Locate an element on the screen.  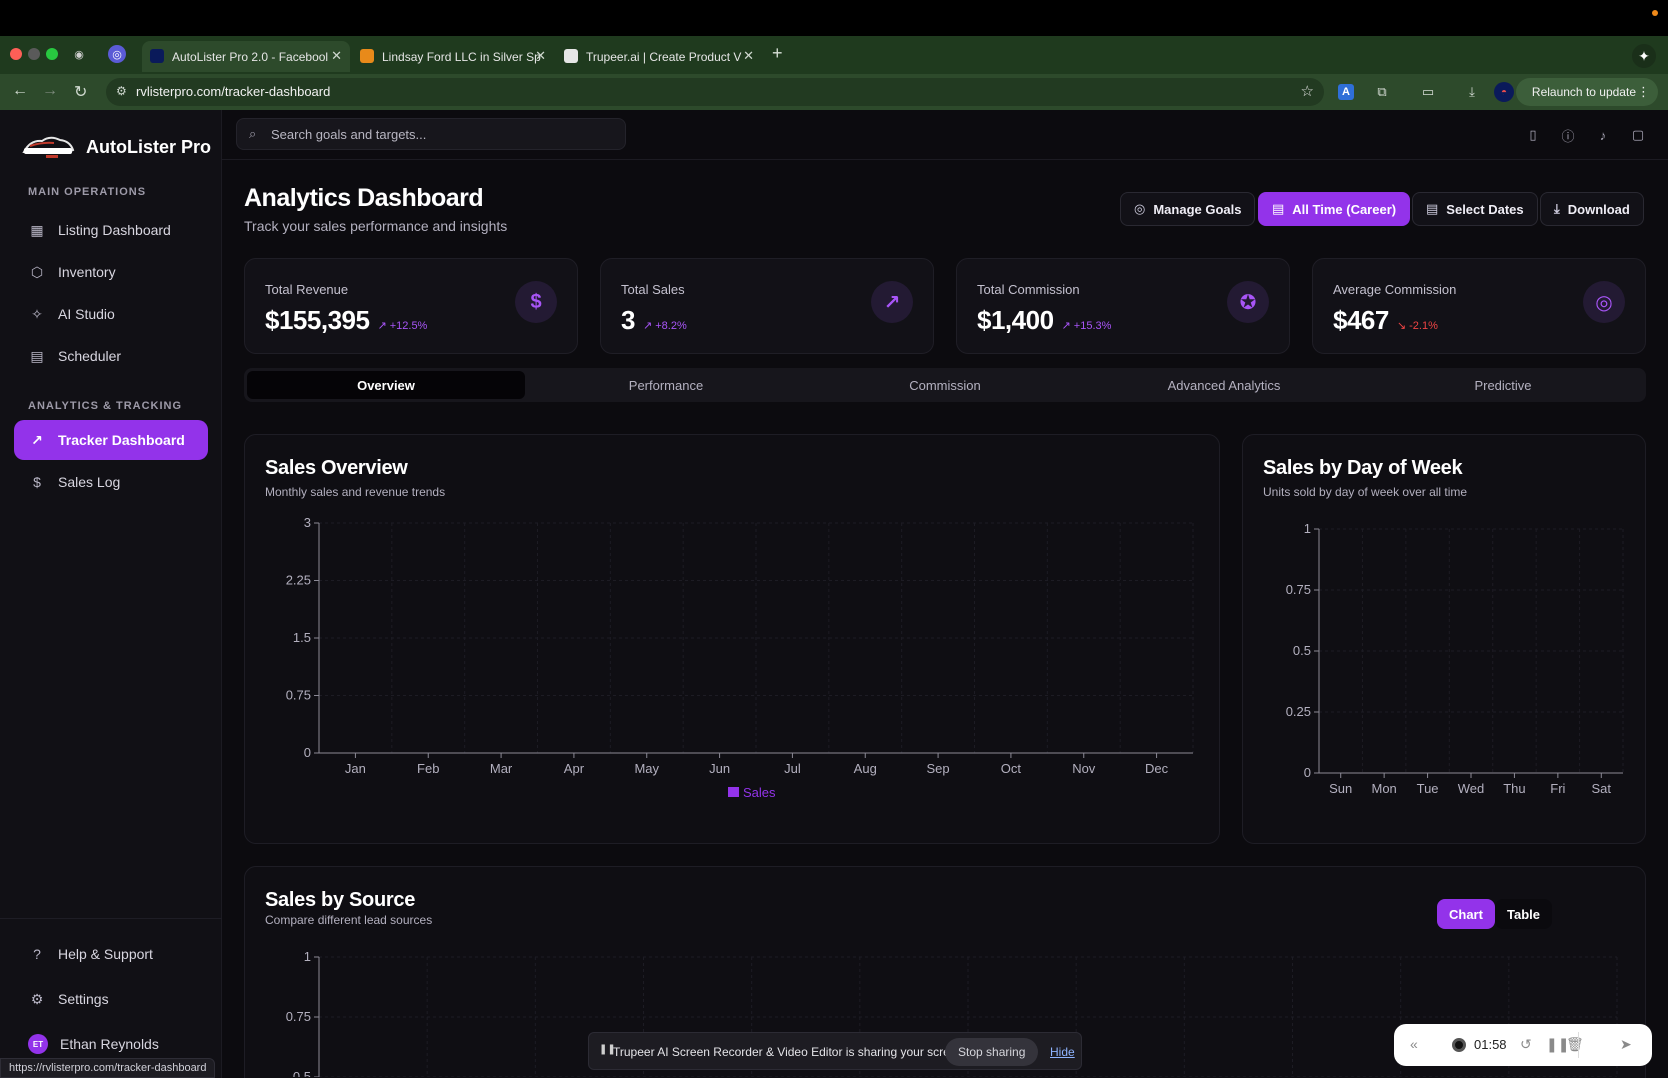
x-tick-label: Sun is located at coordinates (1340, 788).